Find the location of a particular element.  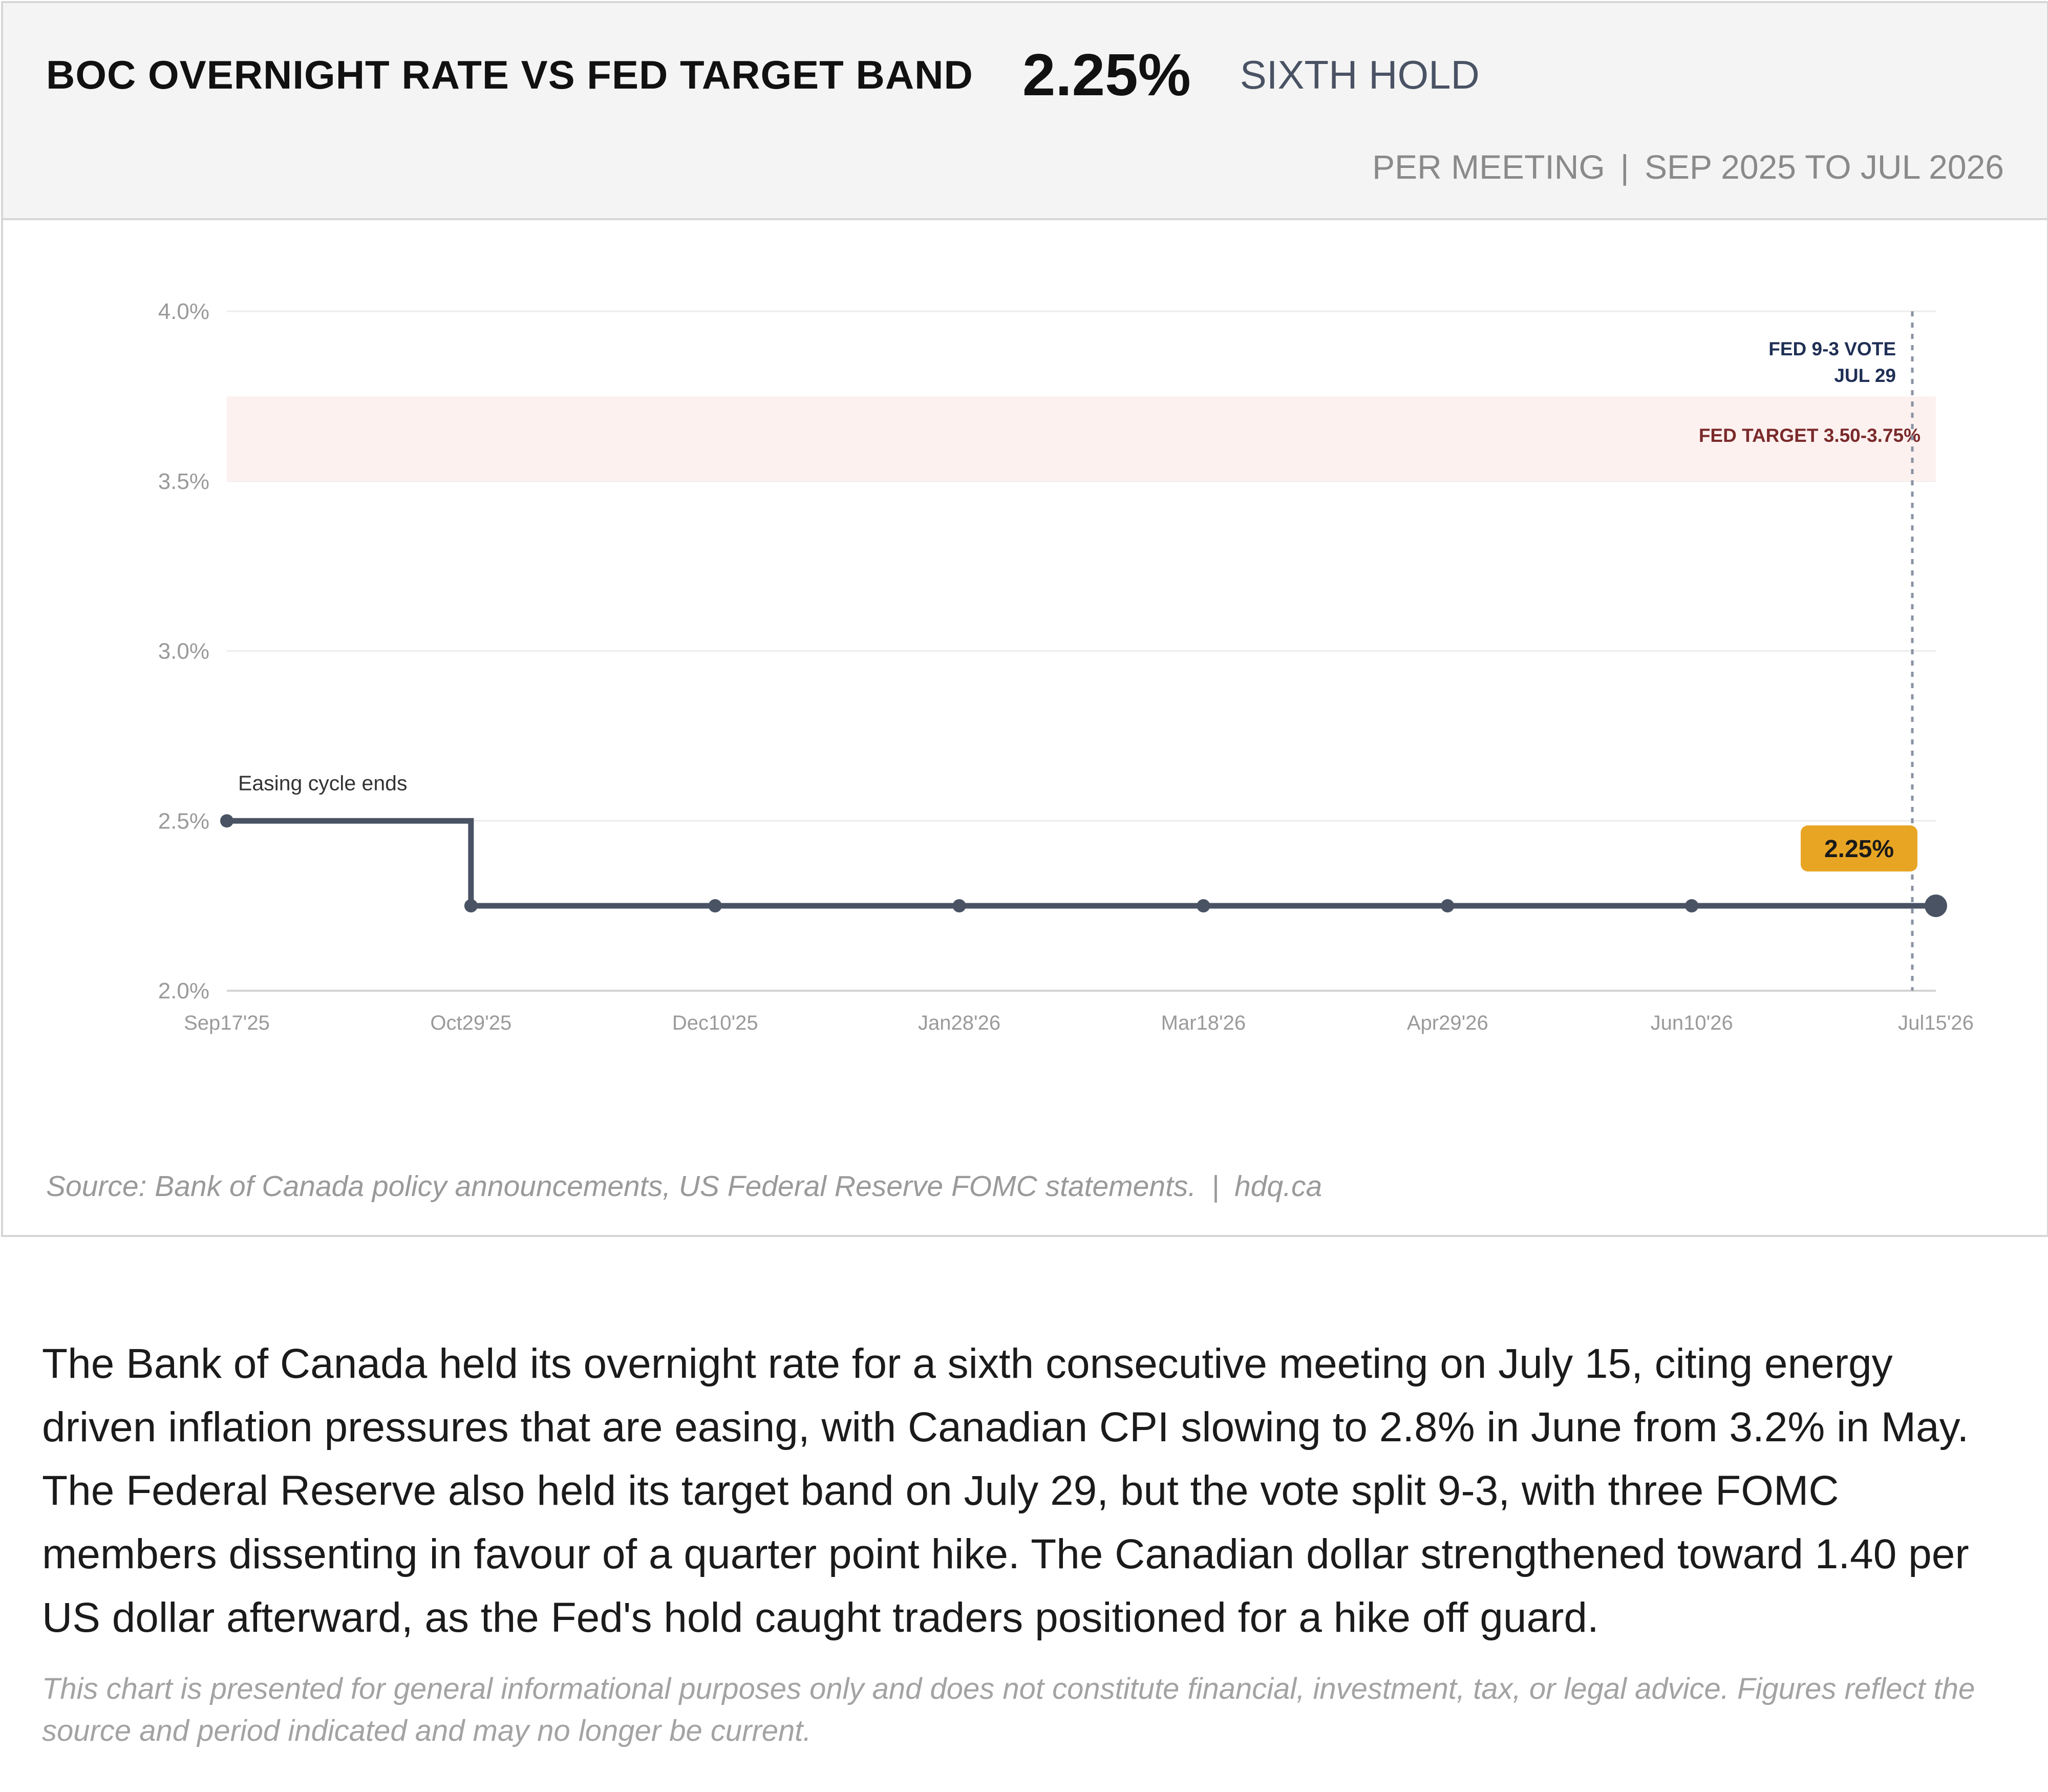

chart-title: BOC OVERNIGHT RATE VS FED TARGET BAND is located at coordinates (509, 74).